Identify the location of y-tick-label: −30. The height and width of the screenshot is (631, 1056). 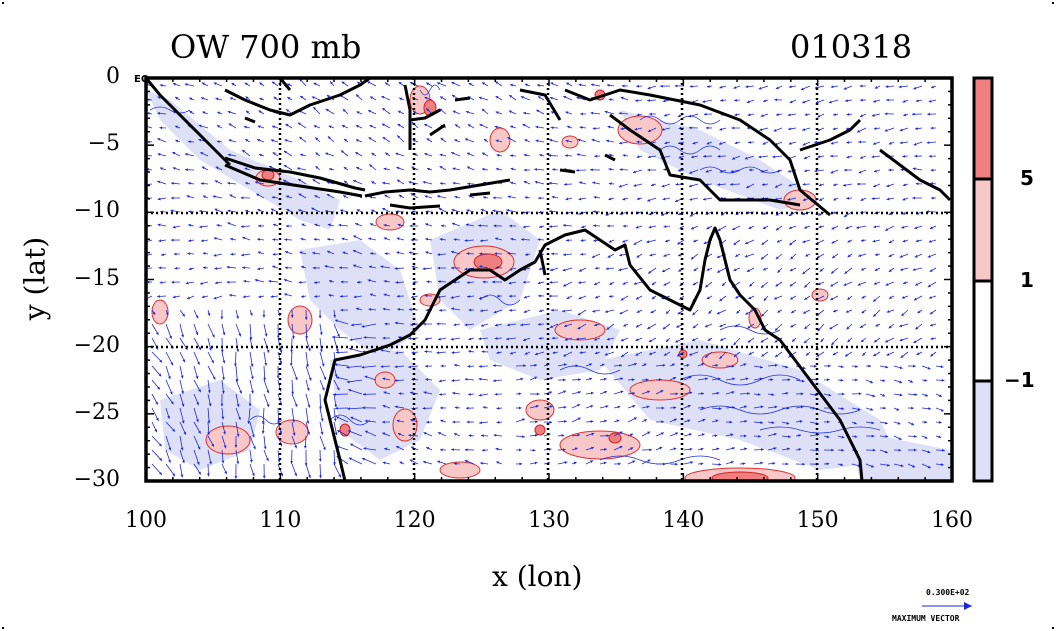
(96, 479).